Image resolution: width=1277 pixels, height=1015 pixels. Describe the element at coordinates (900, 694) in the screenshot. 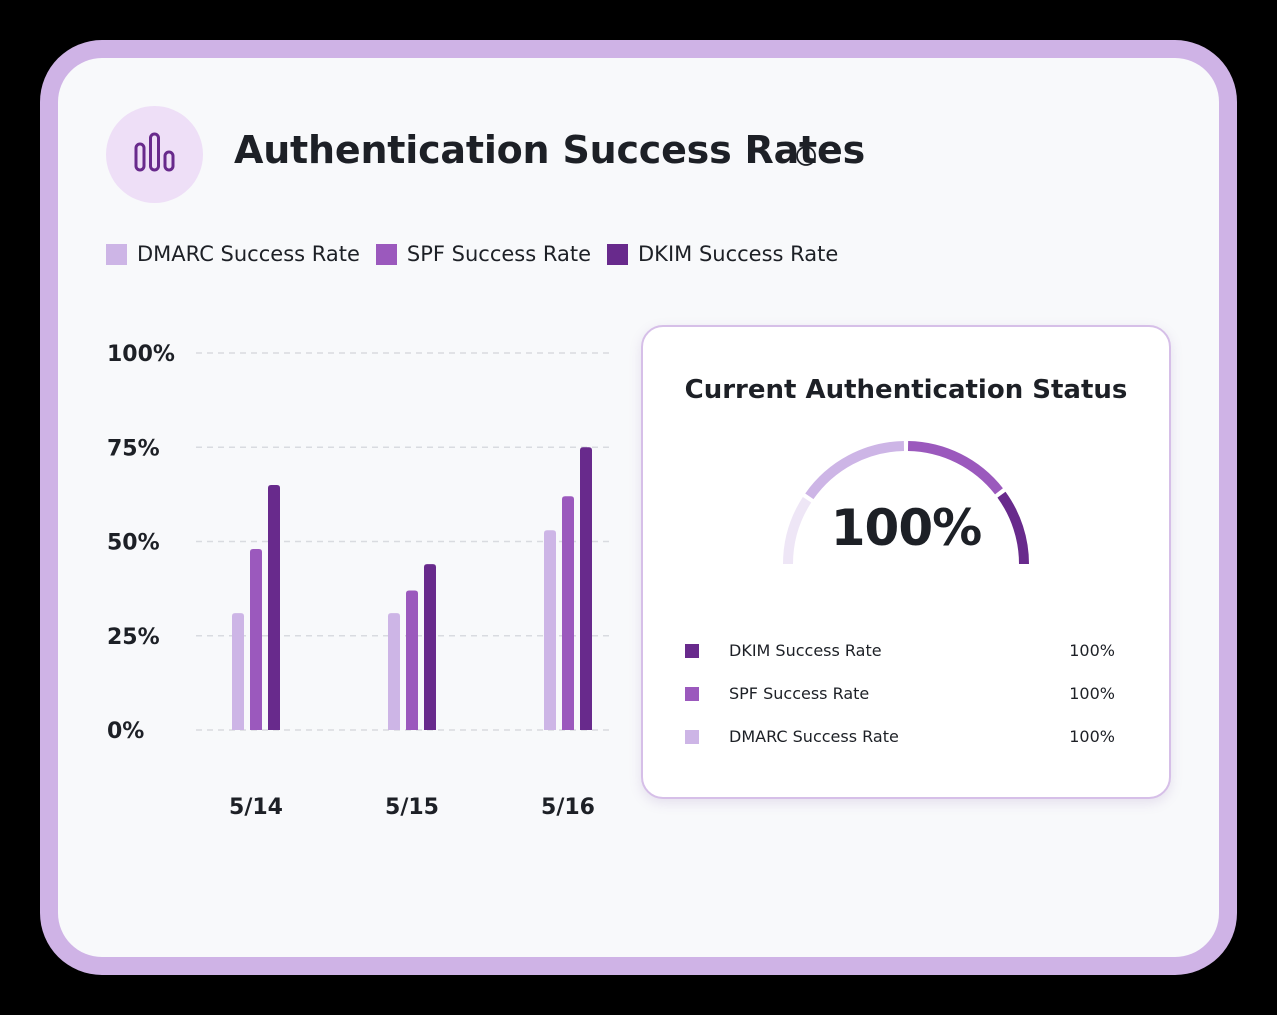

I see `status-row-spf: SPF Success Rate 100%` at that location.